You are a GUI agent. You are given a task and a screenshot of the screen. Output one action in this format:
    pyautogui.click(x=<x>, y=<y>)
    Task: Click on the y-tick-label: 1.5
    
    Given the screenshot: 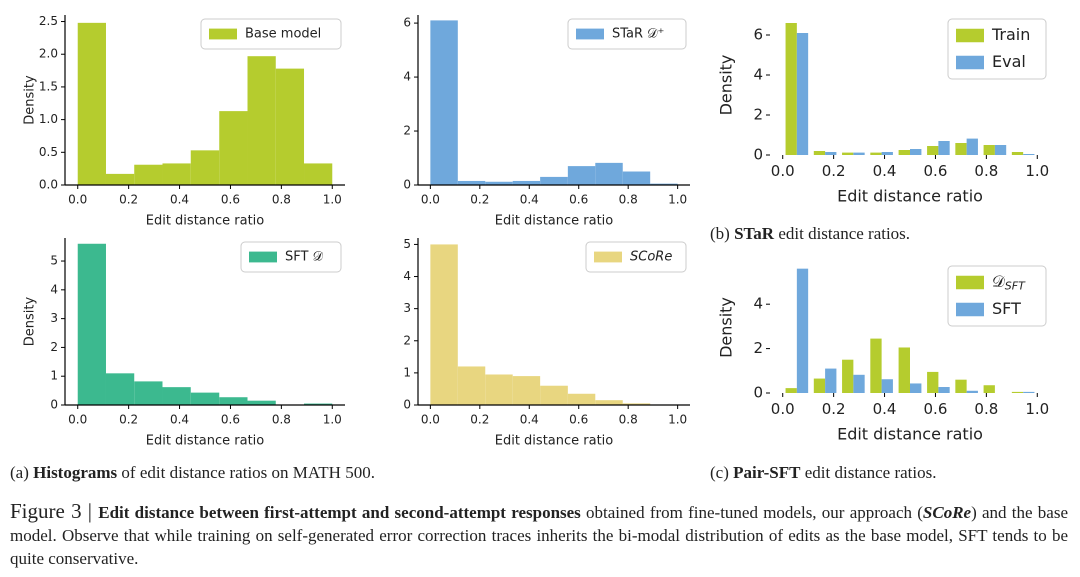 What is the action you would take?
    pyautogui.click(x=48, y=86)
    